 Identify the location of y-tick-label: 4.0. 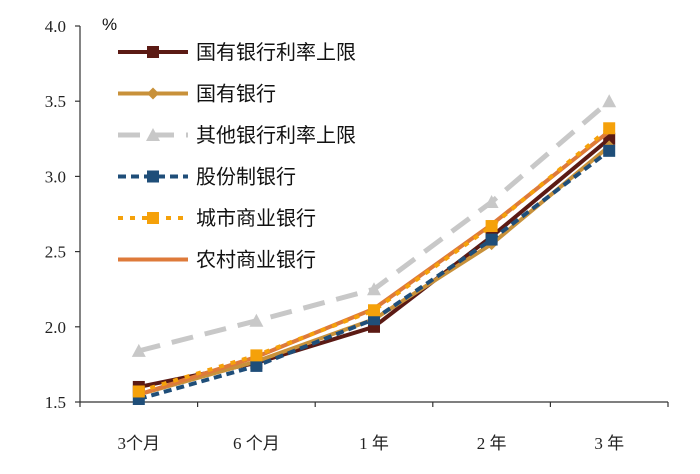
(55, 26).